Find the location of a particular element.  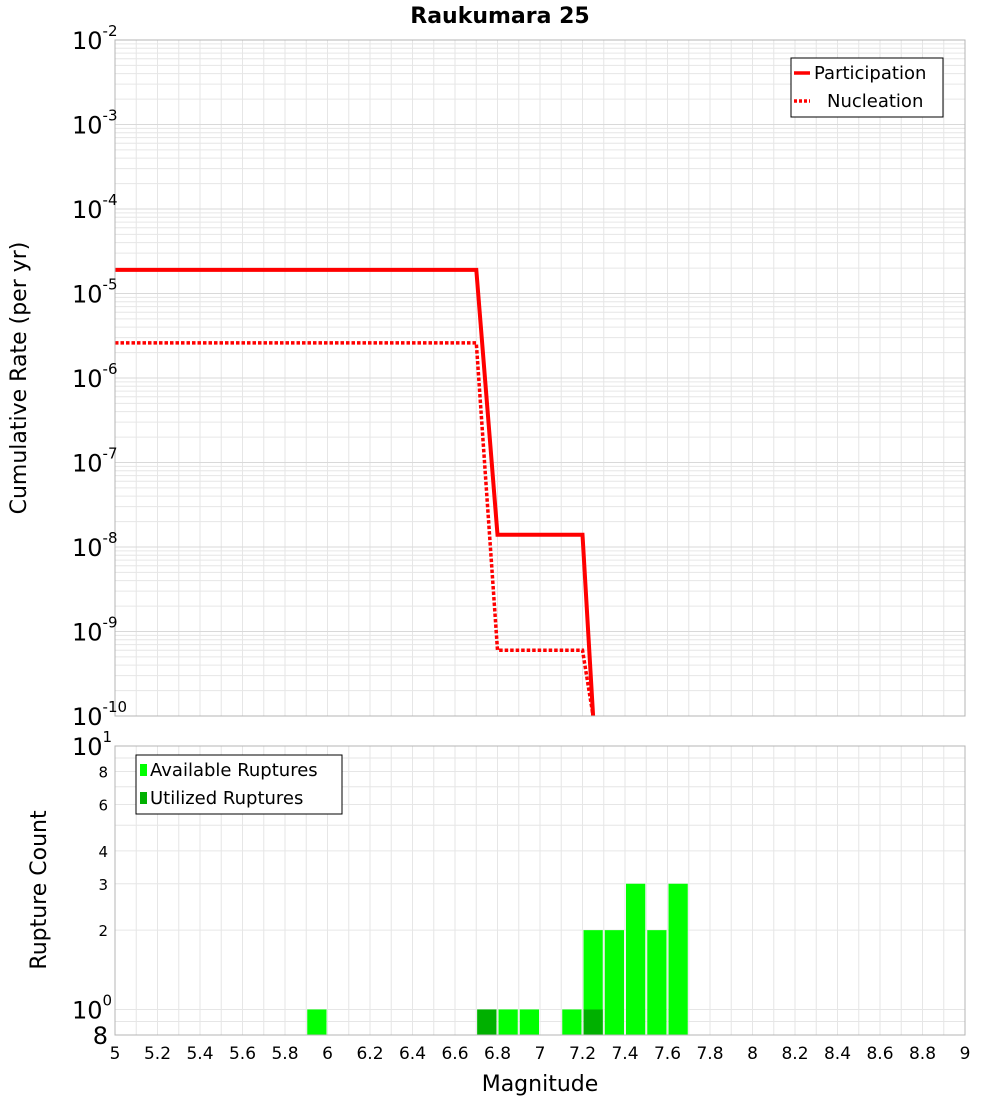

y-tick-exponent: -9 is located at coordinates (110, 623).